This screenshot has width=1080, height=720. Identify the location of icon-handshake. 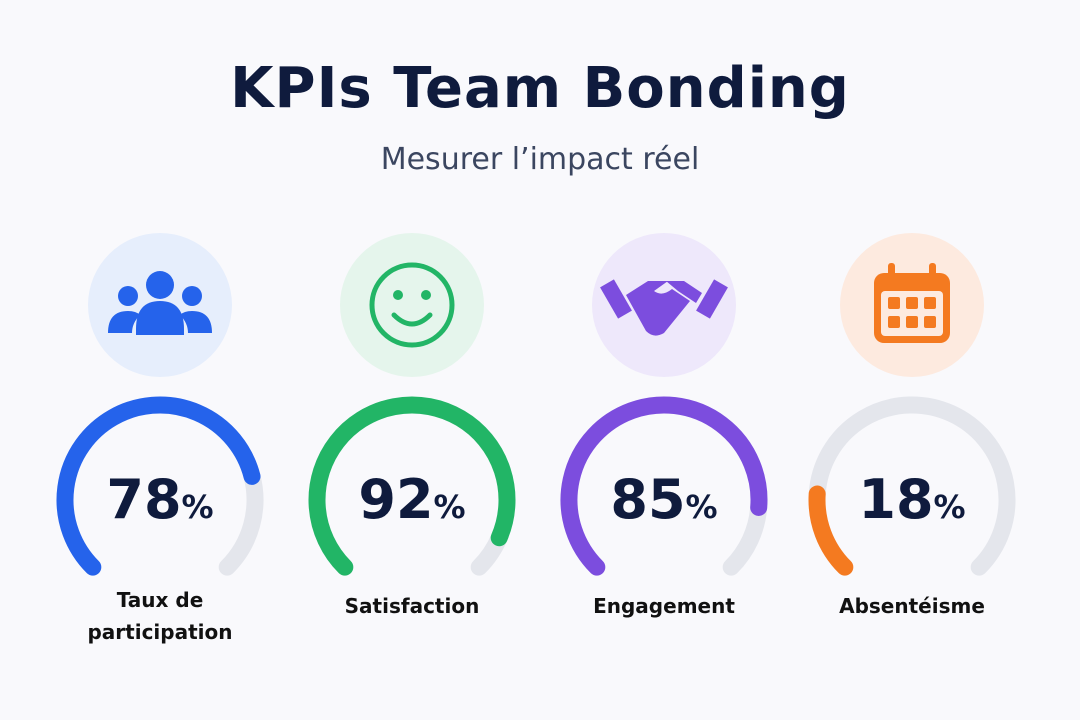
(664, 305).